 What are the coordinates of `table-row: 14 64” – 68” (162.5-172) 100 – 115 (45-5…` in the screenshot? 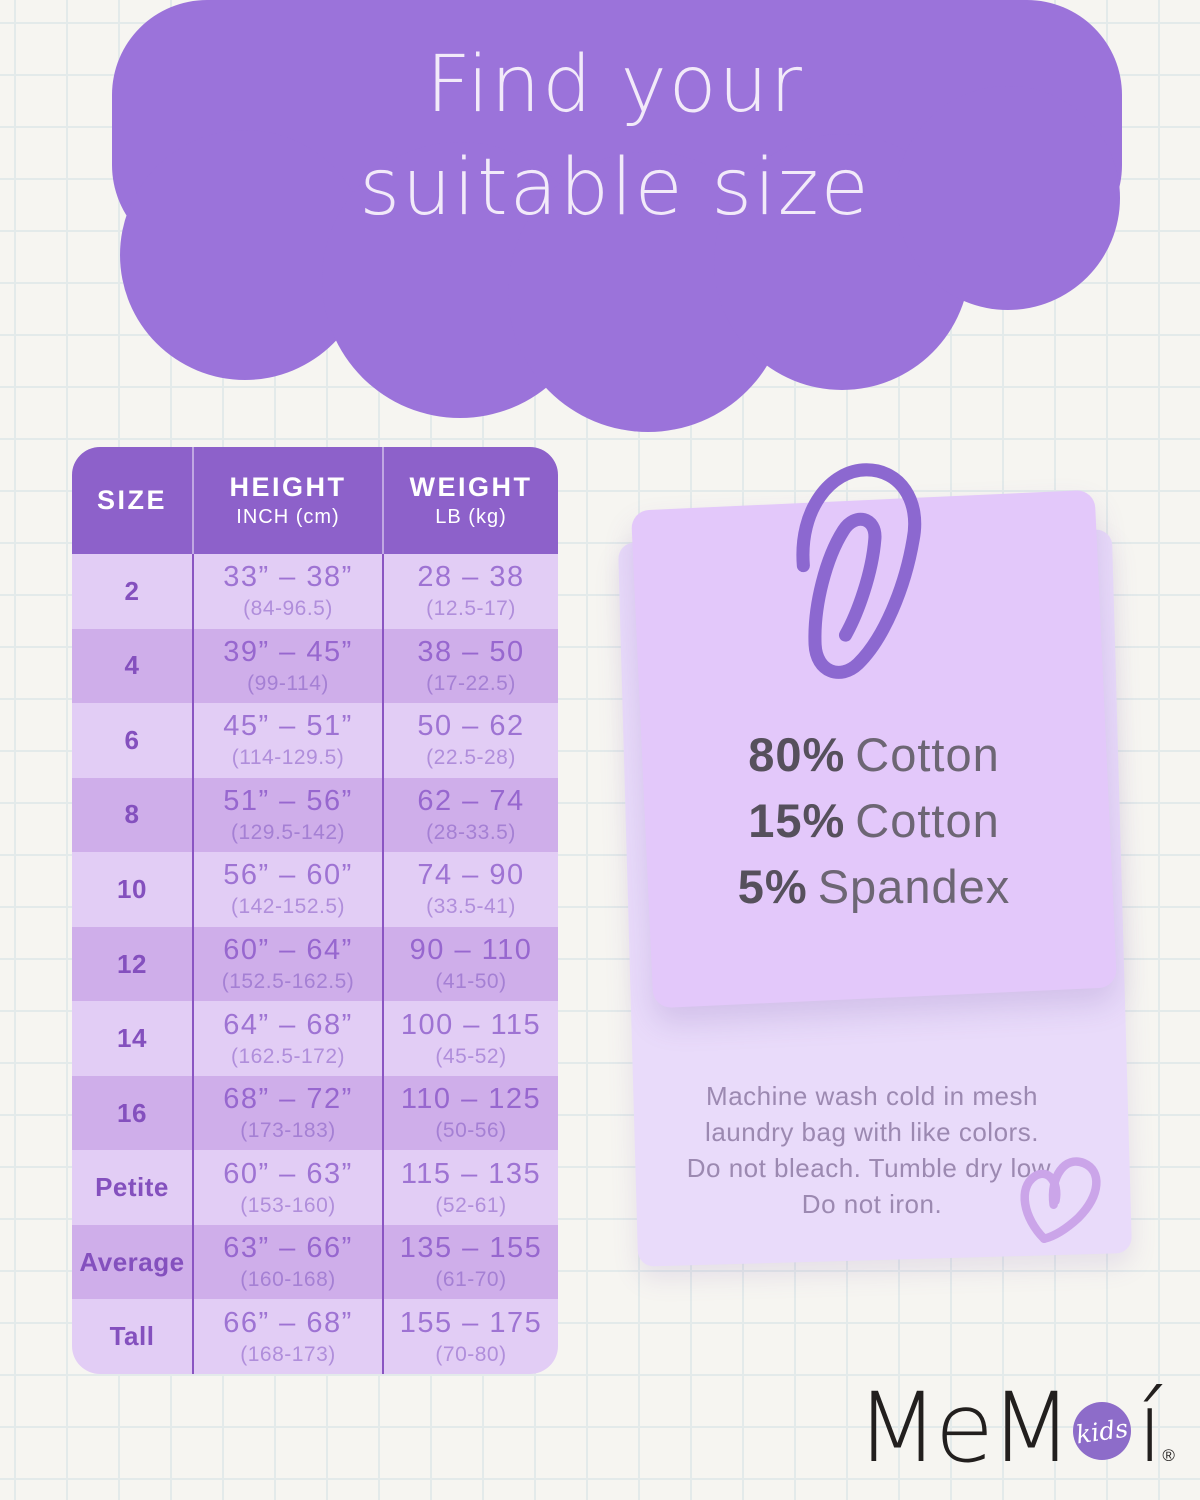 It's located at (315, 1038).